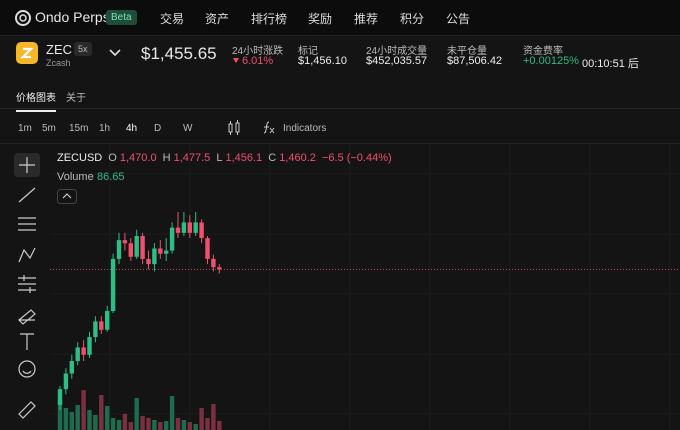 The width and height of the screenshot is (680, 430). I want to click on nav-item: 公告, so click(458, 19).